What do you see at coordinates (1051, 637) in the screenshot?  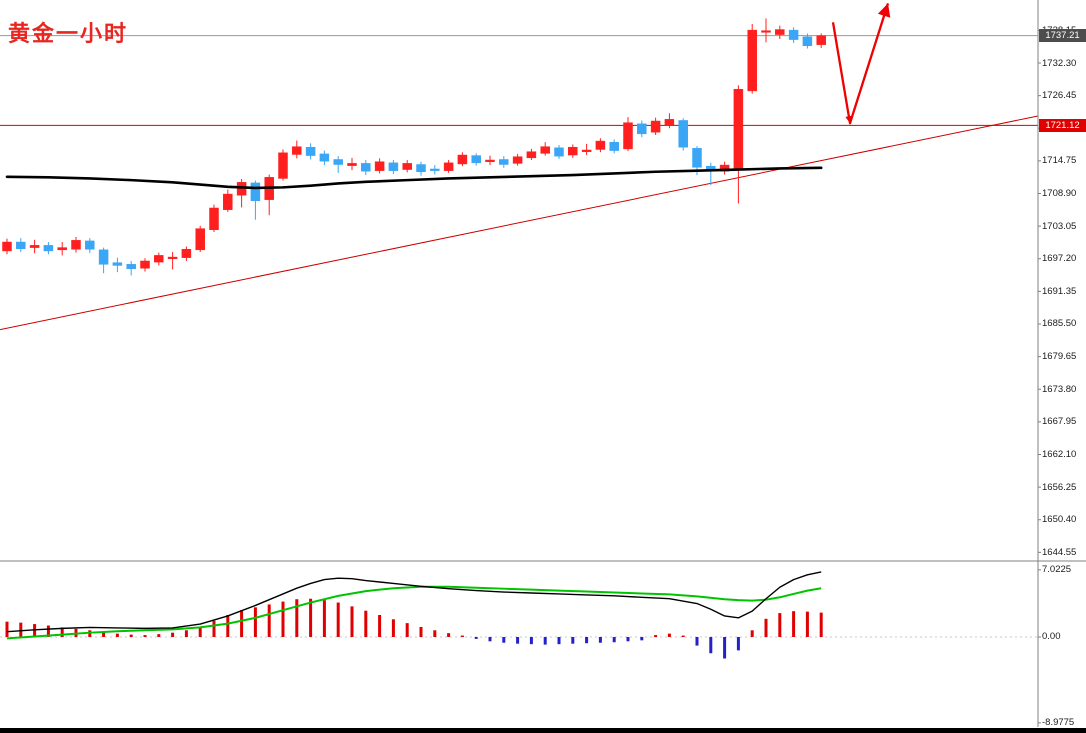 I see `indicator-zero-label: 0.00` at bounding box center [1051, 637].